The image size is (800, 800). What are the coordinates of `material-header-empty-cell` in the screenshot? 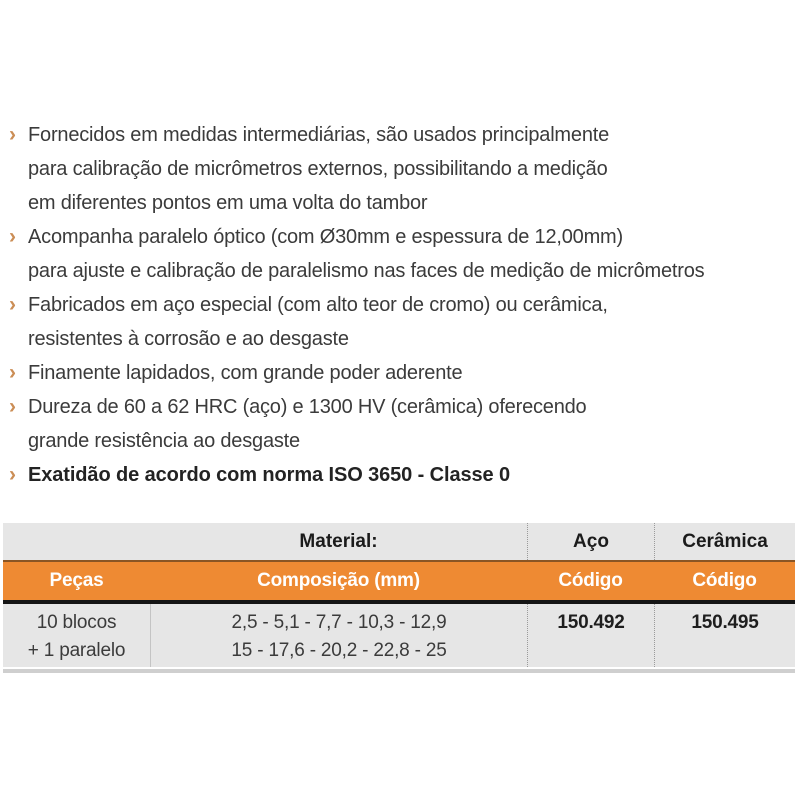 It's located at (76, 541).